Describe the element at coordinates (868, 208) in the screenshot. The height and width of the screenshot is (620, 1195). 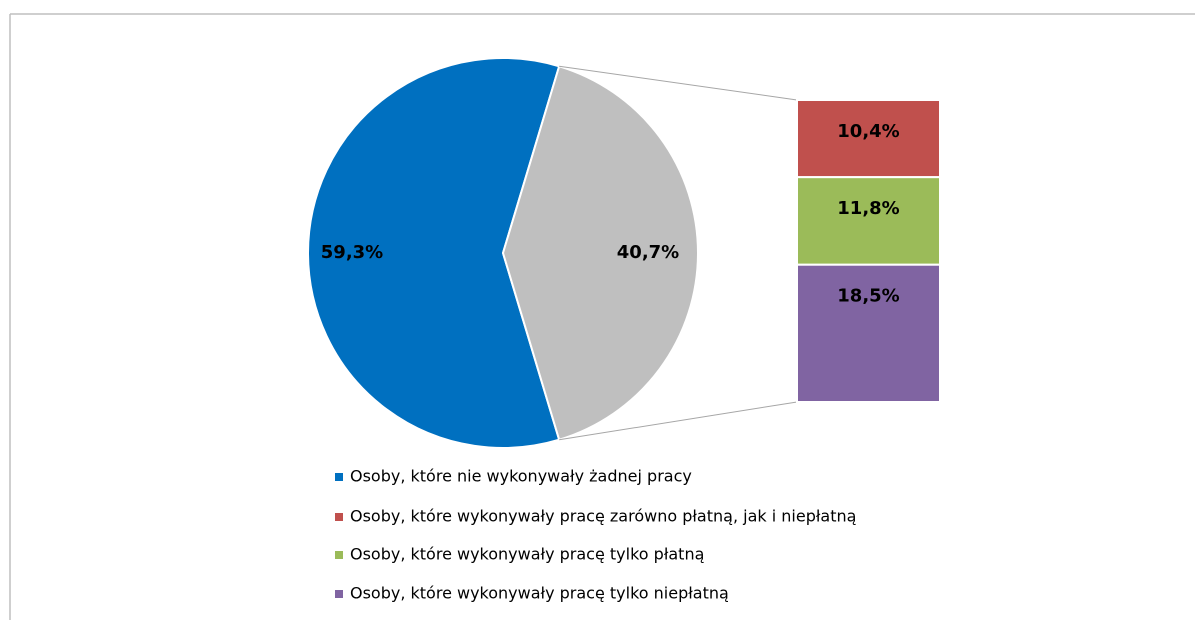
I see `data-label: 11,8%` at that location.